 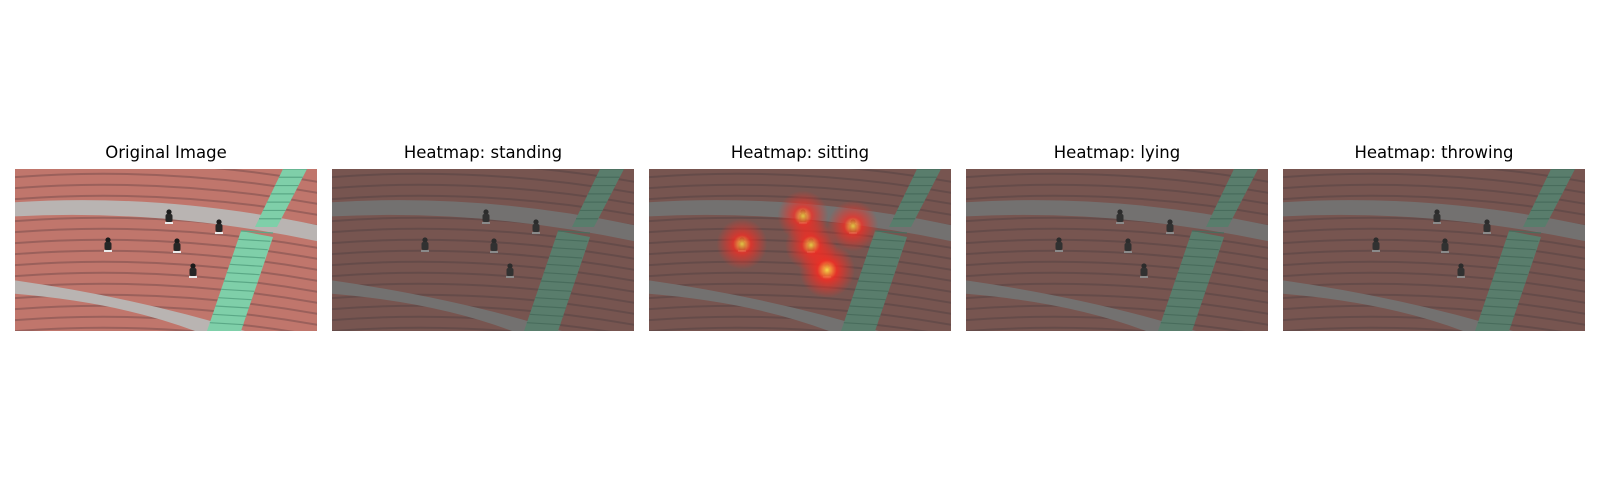 What do you see at coordinates (1434, 152) in the screenshot?
I see `panel-title: Heatmap: throwing` at bounding box center [1434, 152].